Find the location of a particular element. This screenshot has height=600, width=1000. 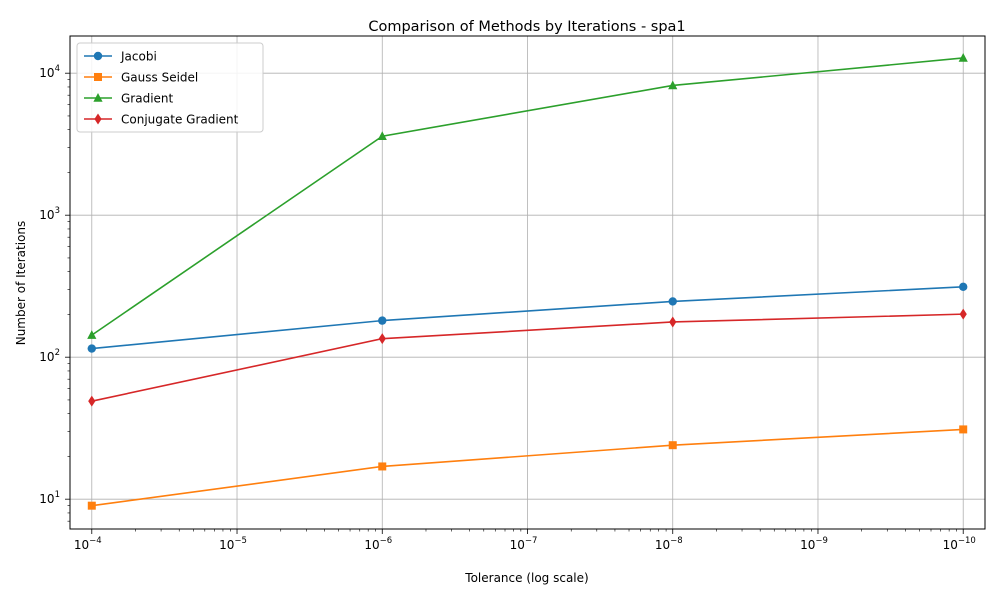

series-jacobi is located at coordinates (527, 317).